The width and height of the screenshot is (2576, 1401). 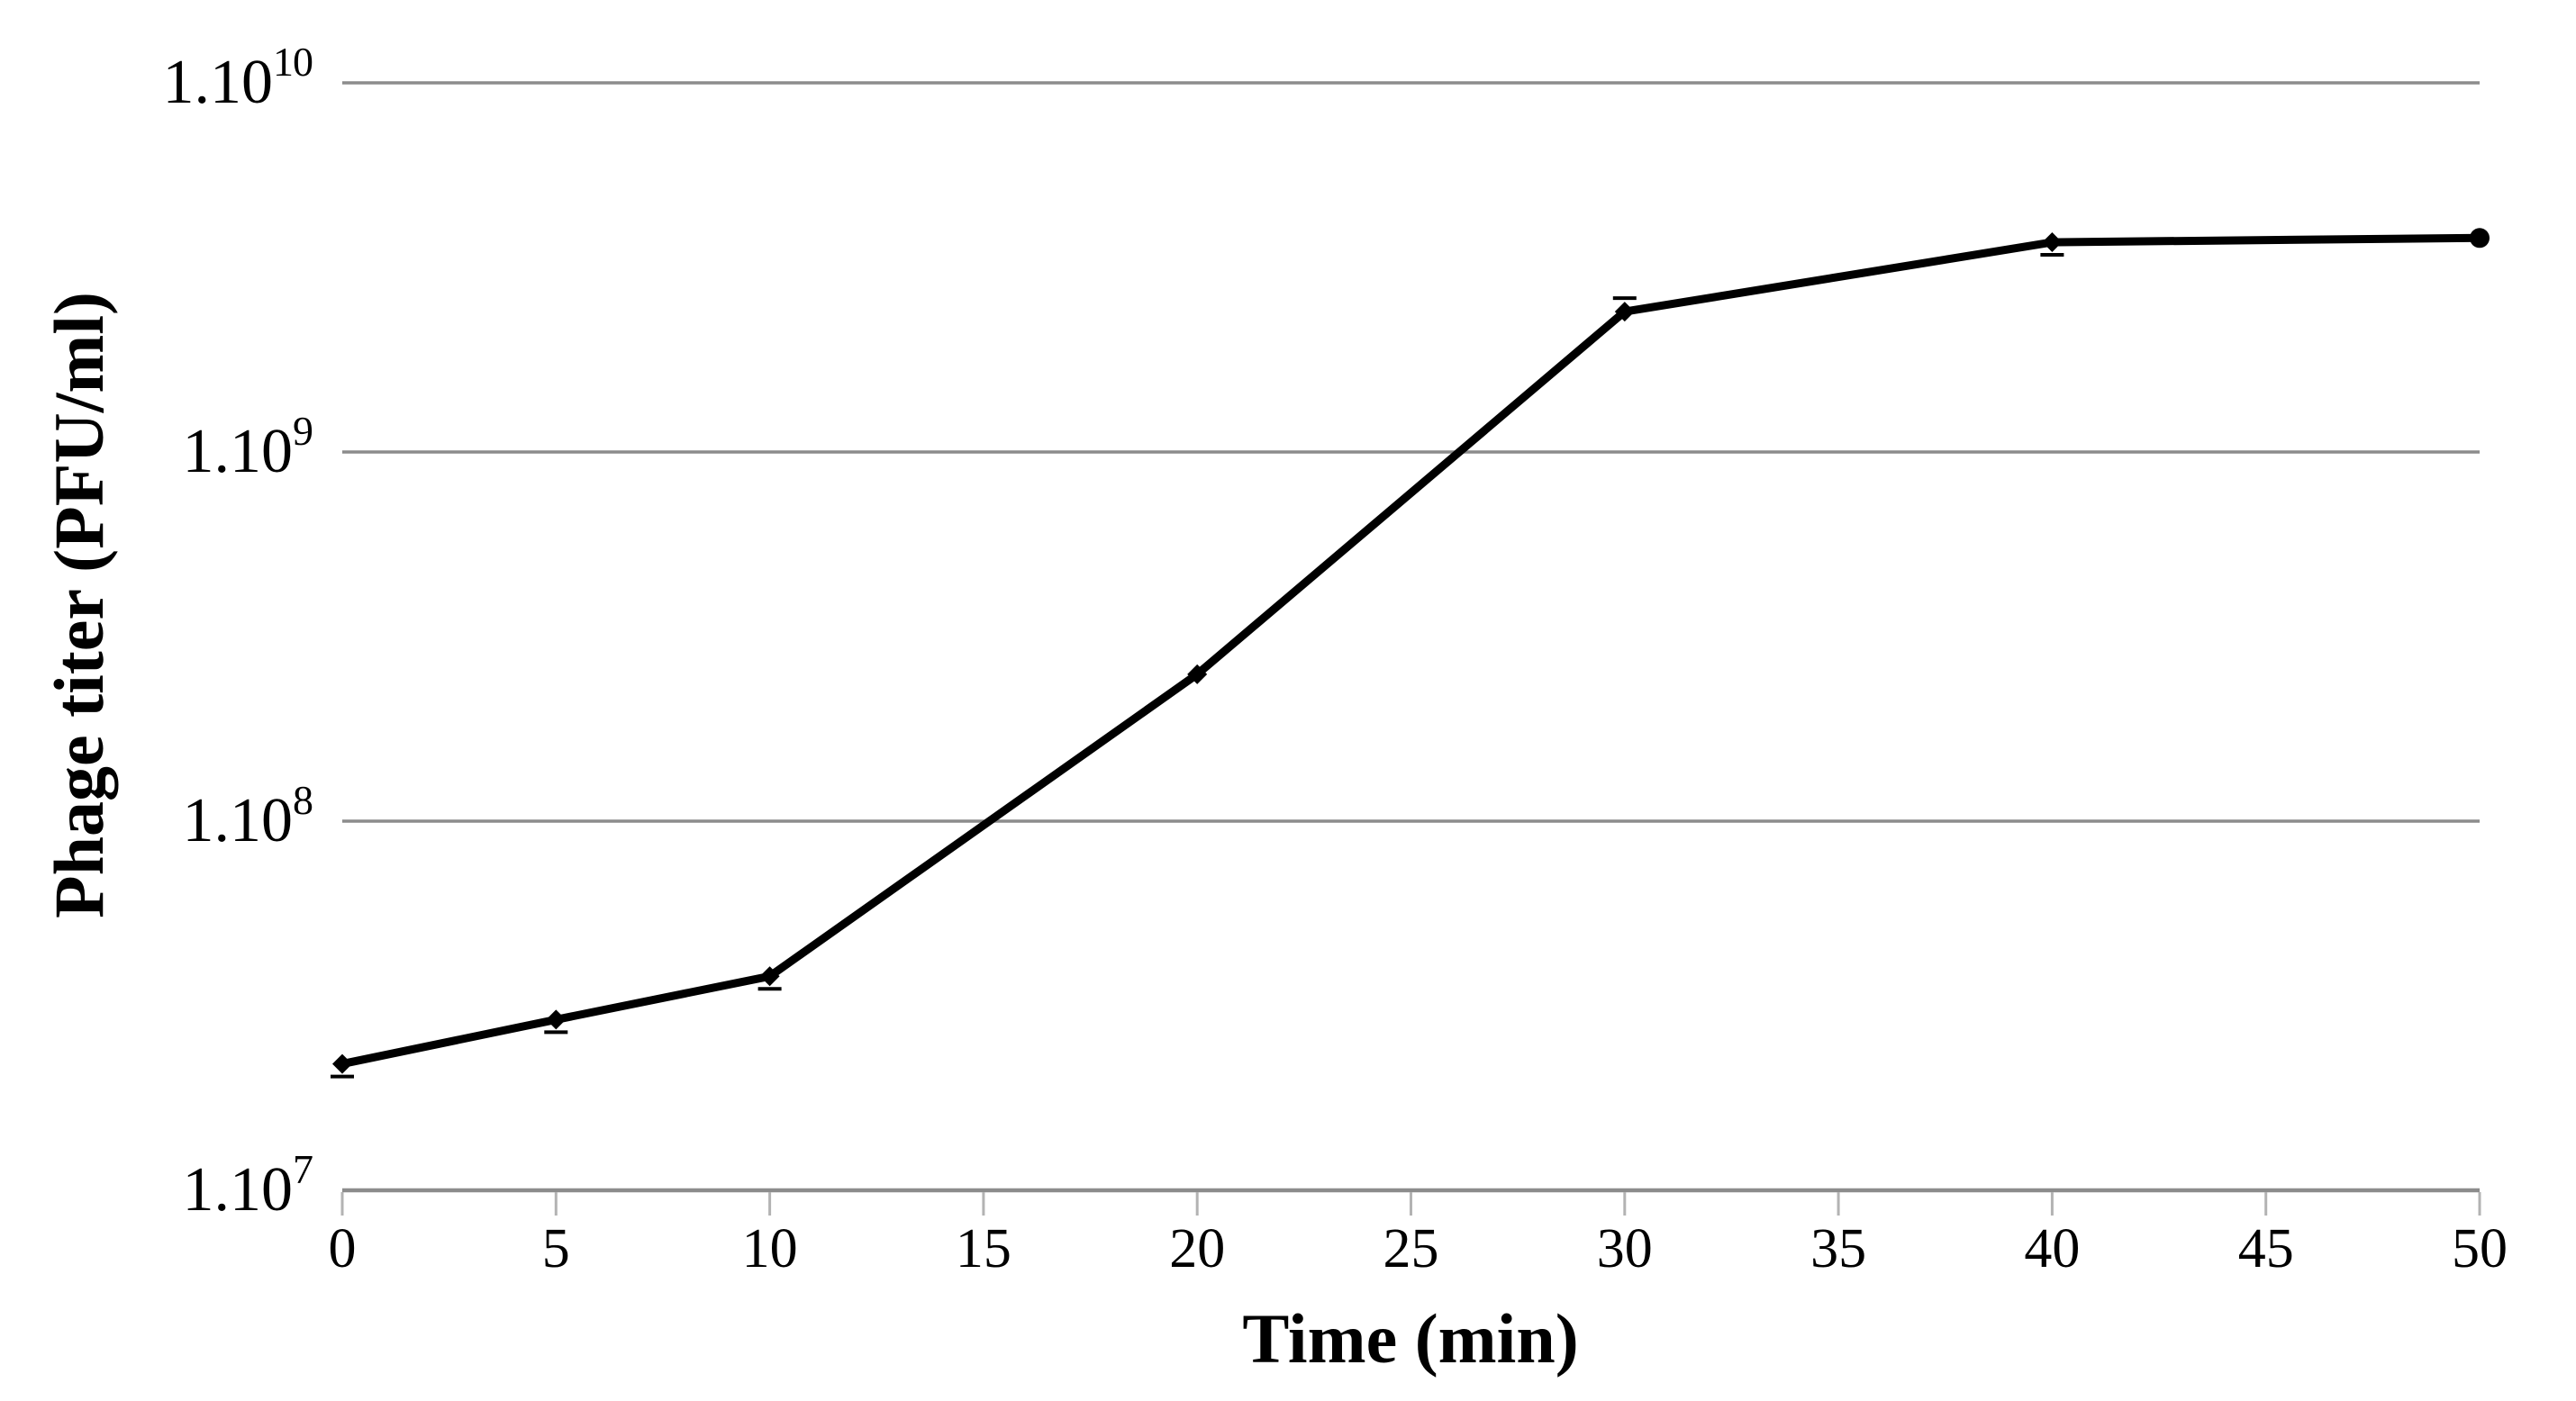 What do you see at coordinates (1625, 1248) in the screenshot?
I see `x-tick-label: 30` at bounding box center [1625, 1248].